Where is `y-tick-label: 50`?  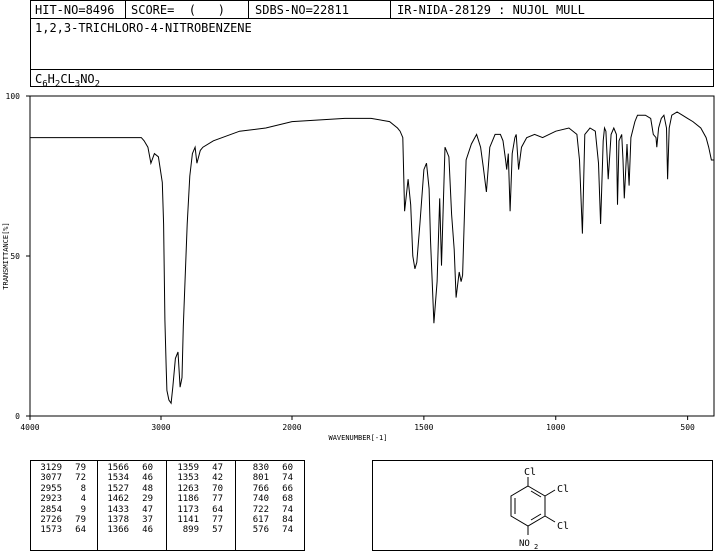 y-tick-label: 50 is located at coordinates (15, 256).